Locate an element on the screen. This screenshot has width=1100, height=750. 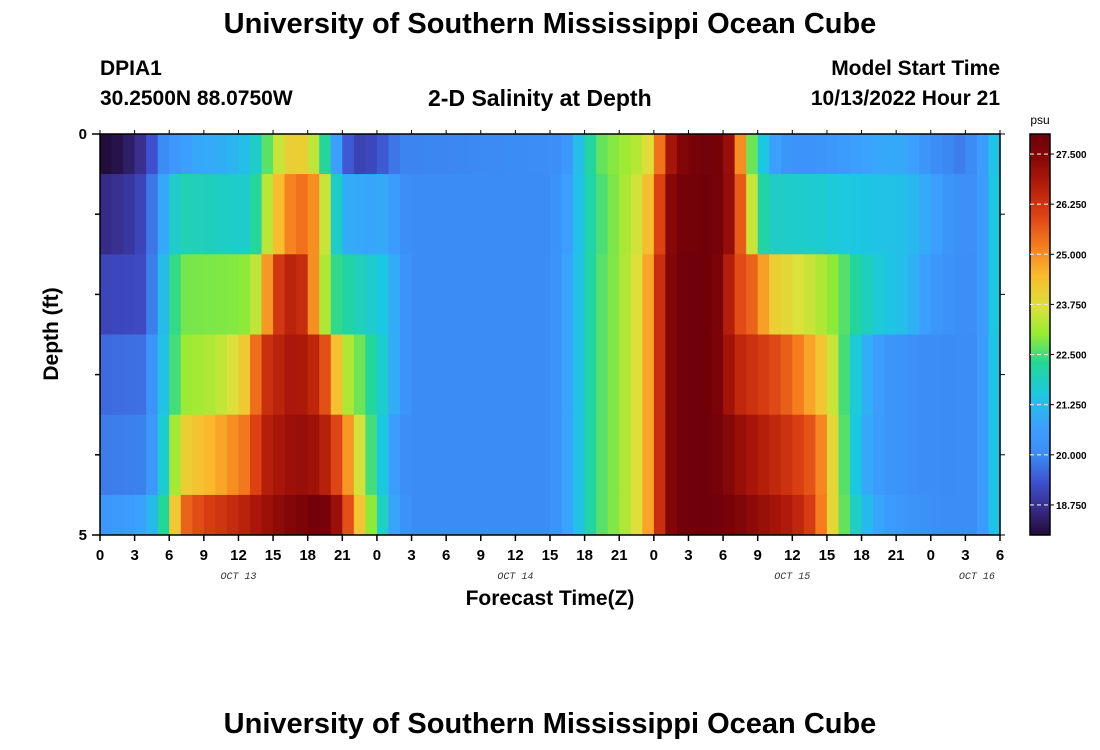
colorbar-tick-label: 20.000 is located at coordinates (1071, 456).